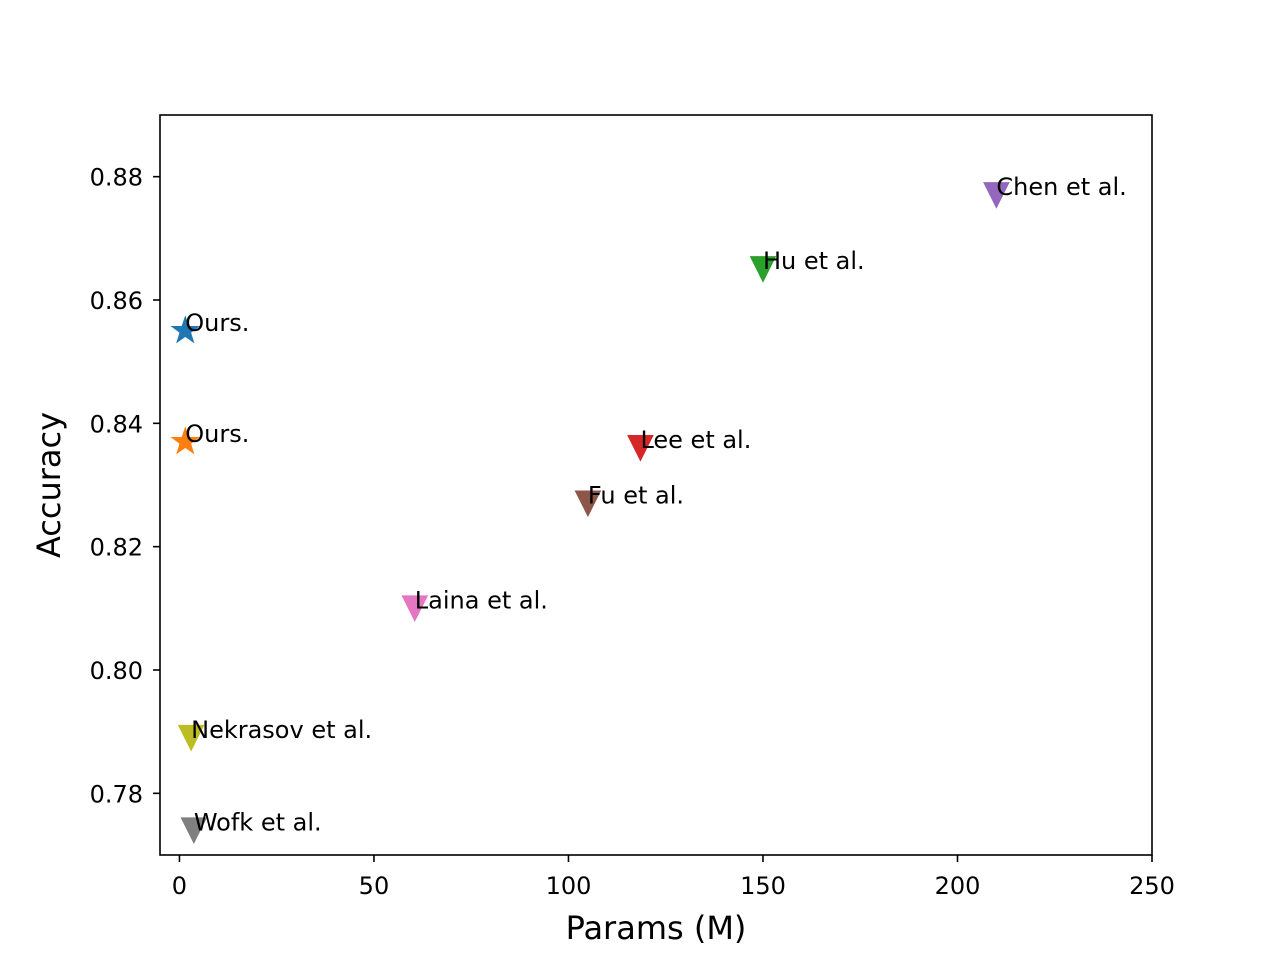 Image resolution: width=1280 pixels, height=960 pixels. I want to click on point-label: Hu et al., so click(814, 261).